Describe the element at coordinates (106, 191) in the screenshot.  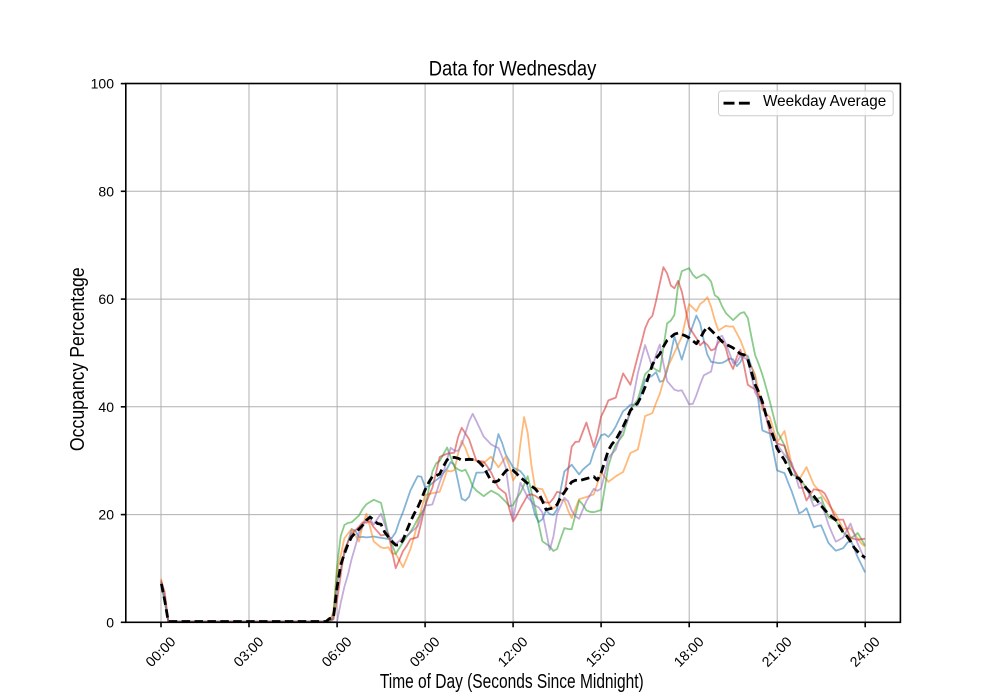
I see `svg-text: 80` at that location.